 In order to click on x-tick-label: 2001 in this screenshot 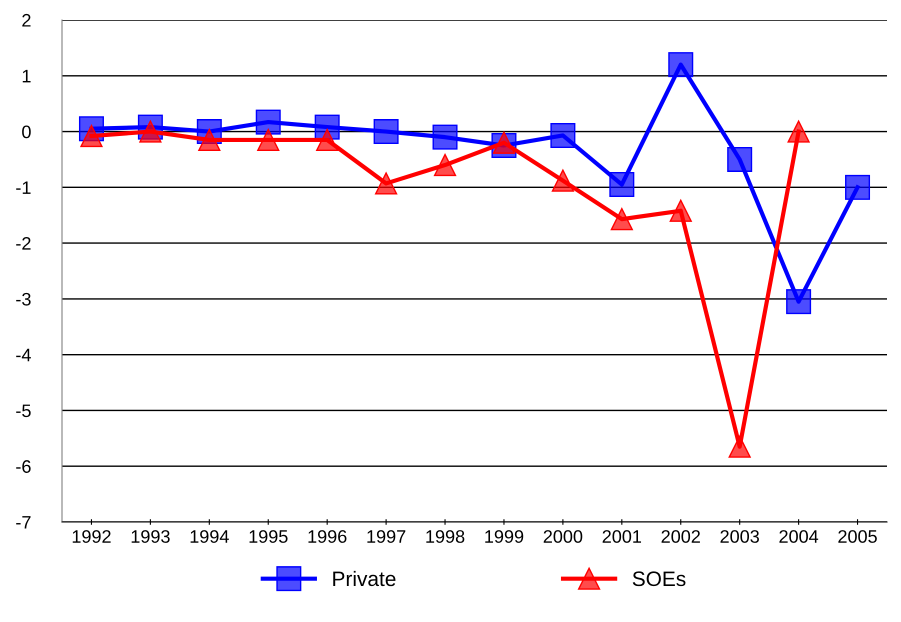, I will do `click(622, 536)`.